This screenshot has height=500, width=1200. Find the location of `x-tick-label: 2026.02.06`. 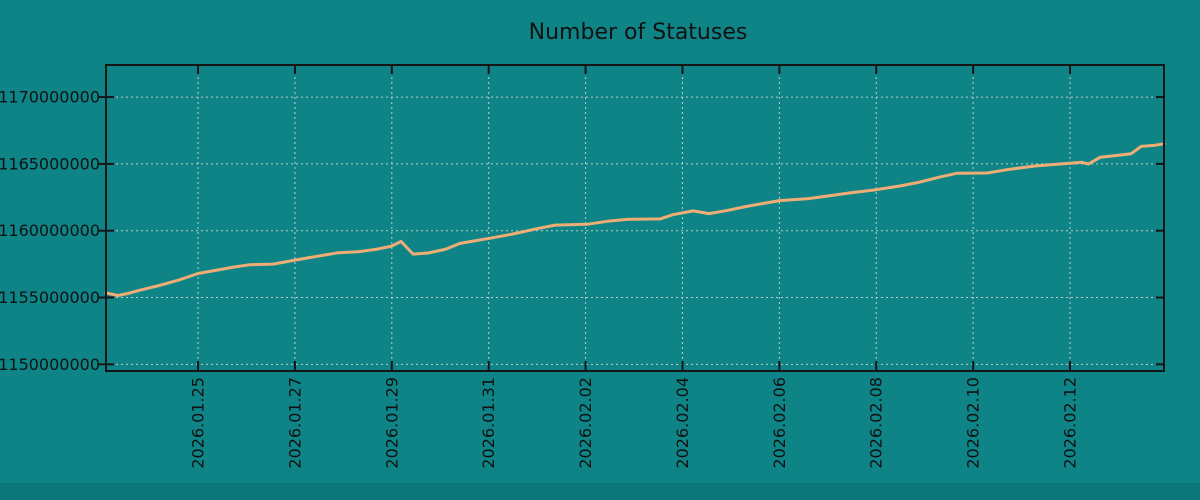

x-tick-label: 2026.02.06 is located at coordinates (779, 423).